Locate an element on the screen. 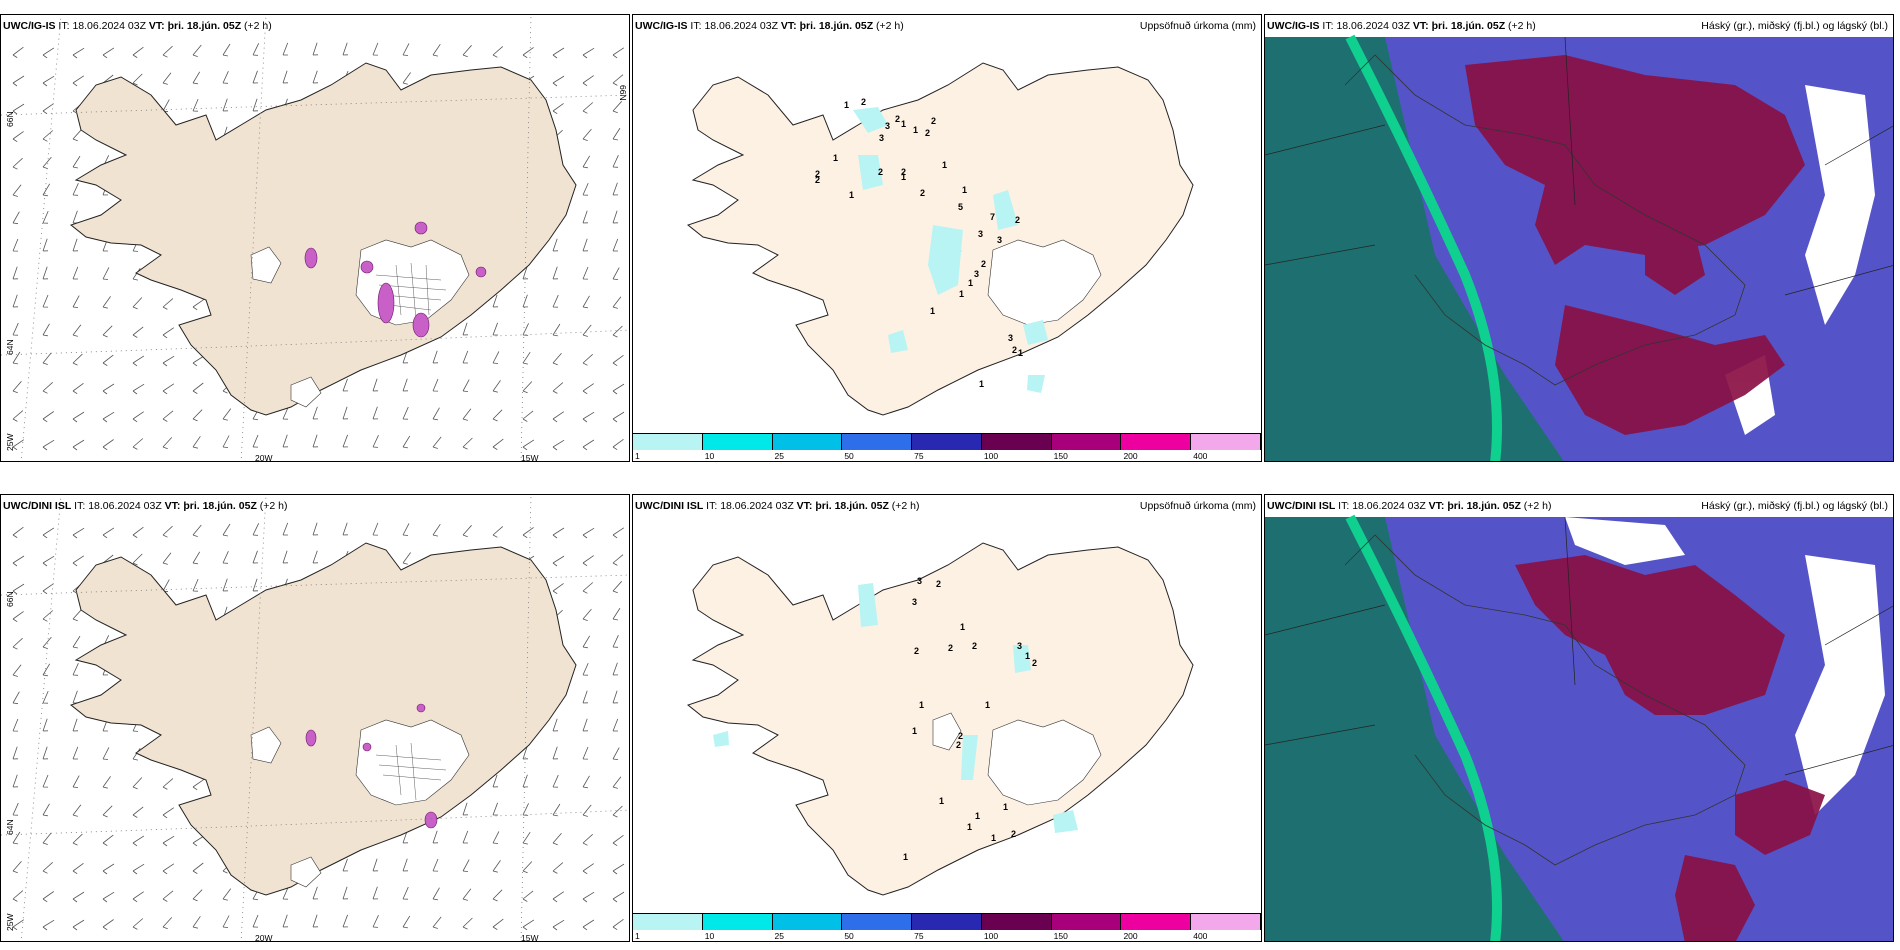 Image resolution: width=1900 pixels, height=950 pixels. lon-label: 25W is located at coordinates (10, 442).